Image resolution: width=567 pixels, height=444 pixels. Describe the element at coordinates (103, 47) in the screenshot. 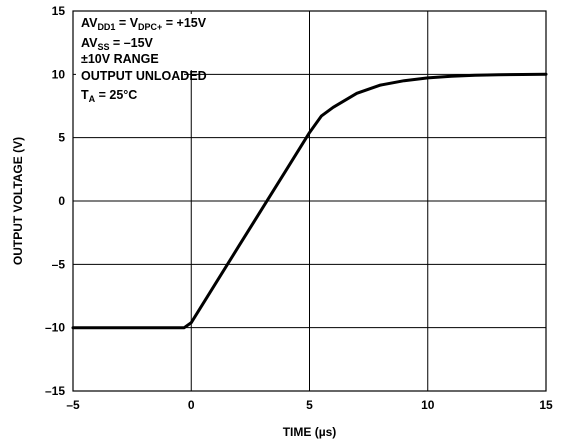

I see `annotation-text: SS` at that location.